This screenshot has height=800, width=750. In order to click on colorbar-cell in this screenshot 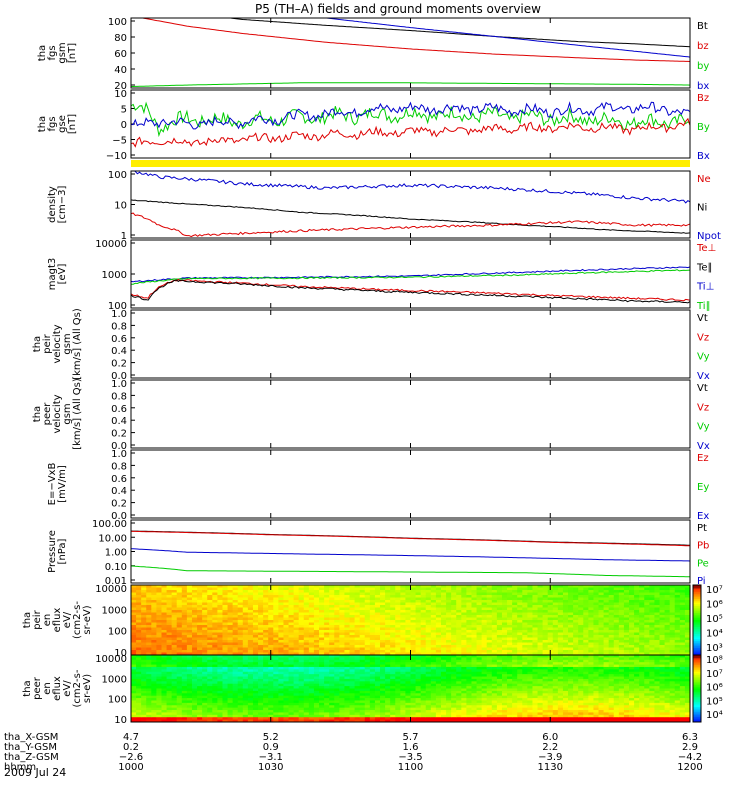, I will do `click(697, 603)`.